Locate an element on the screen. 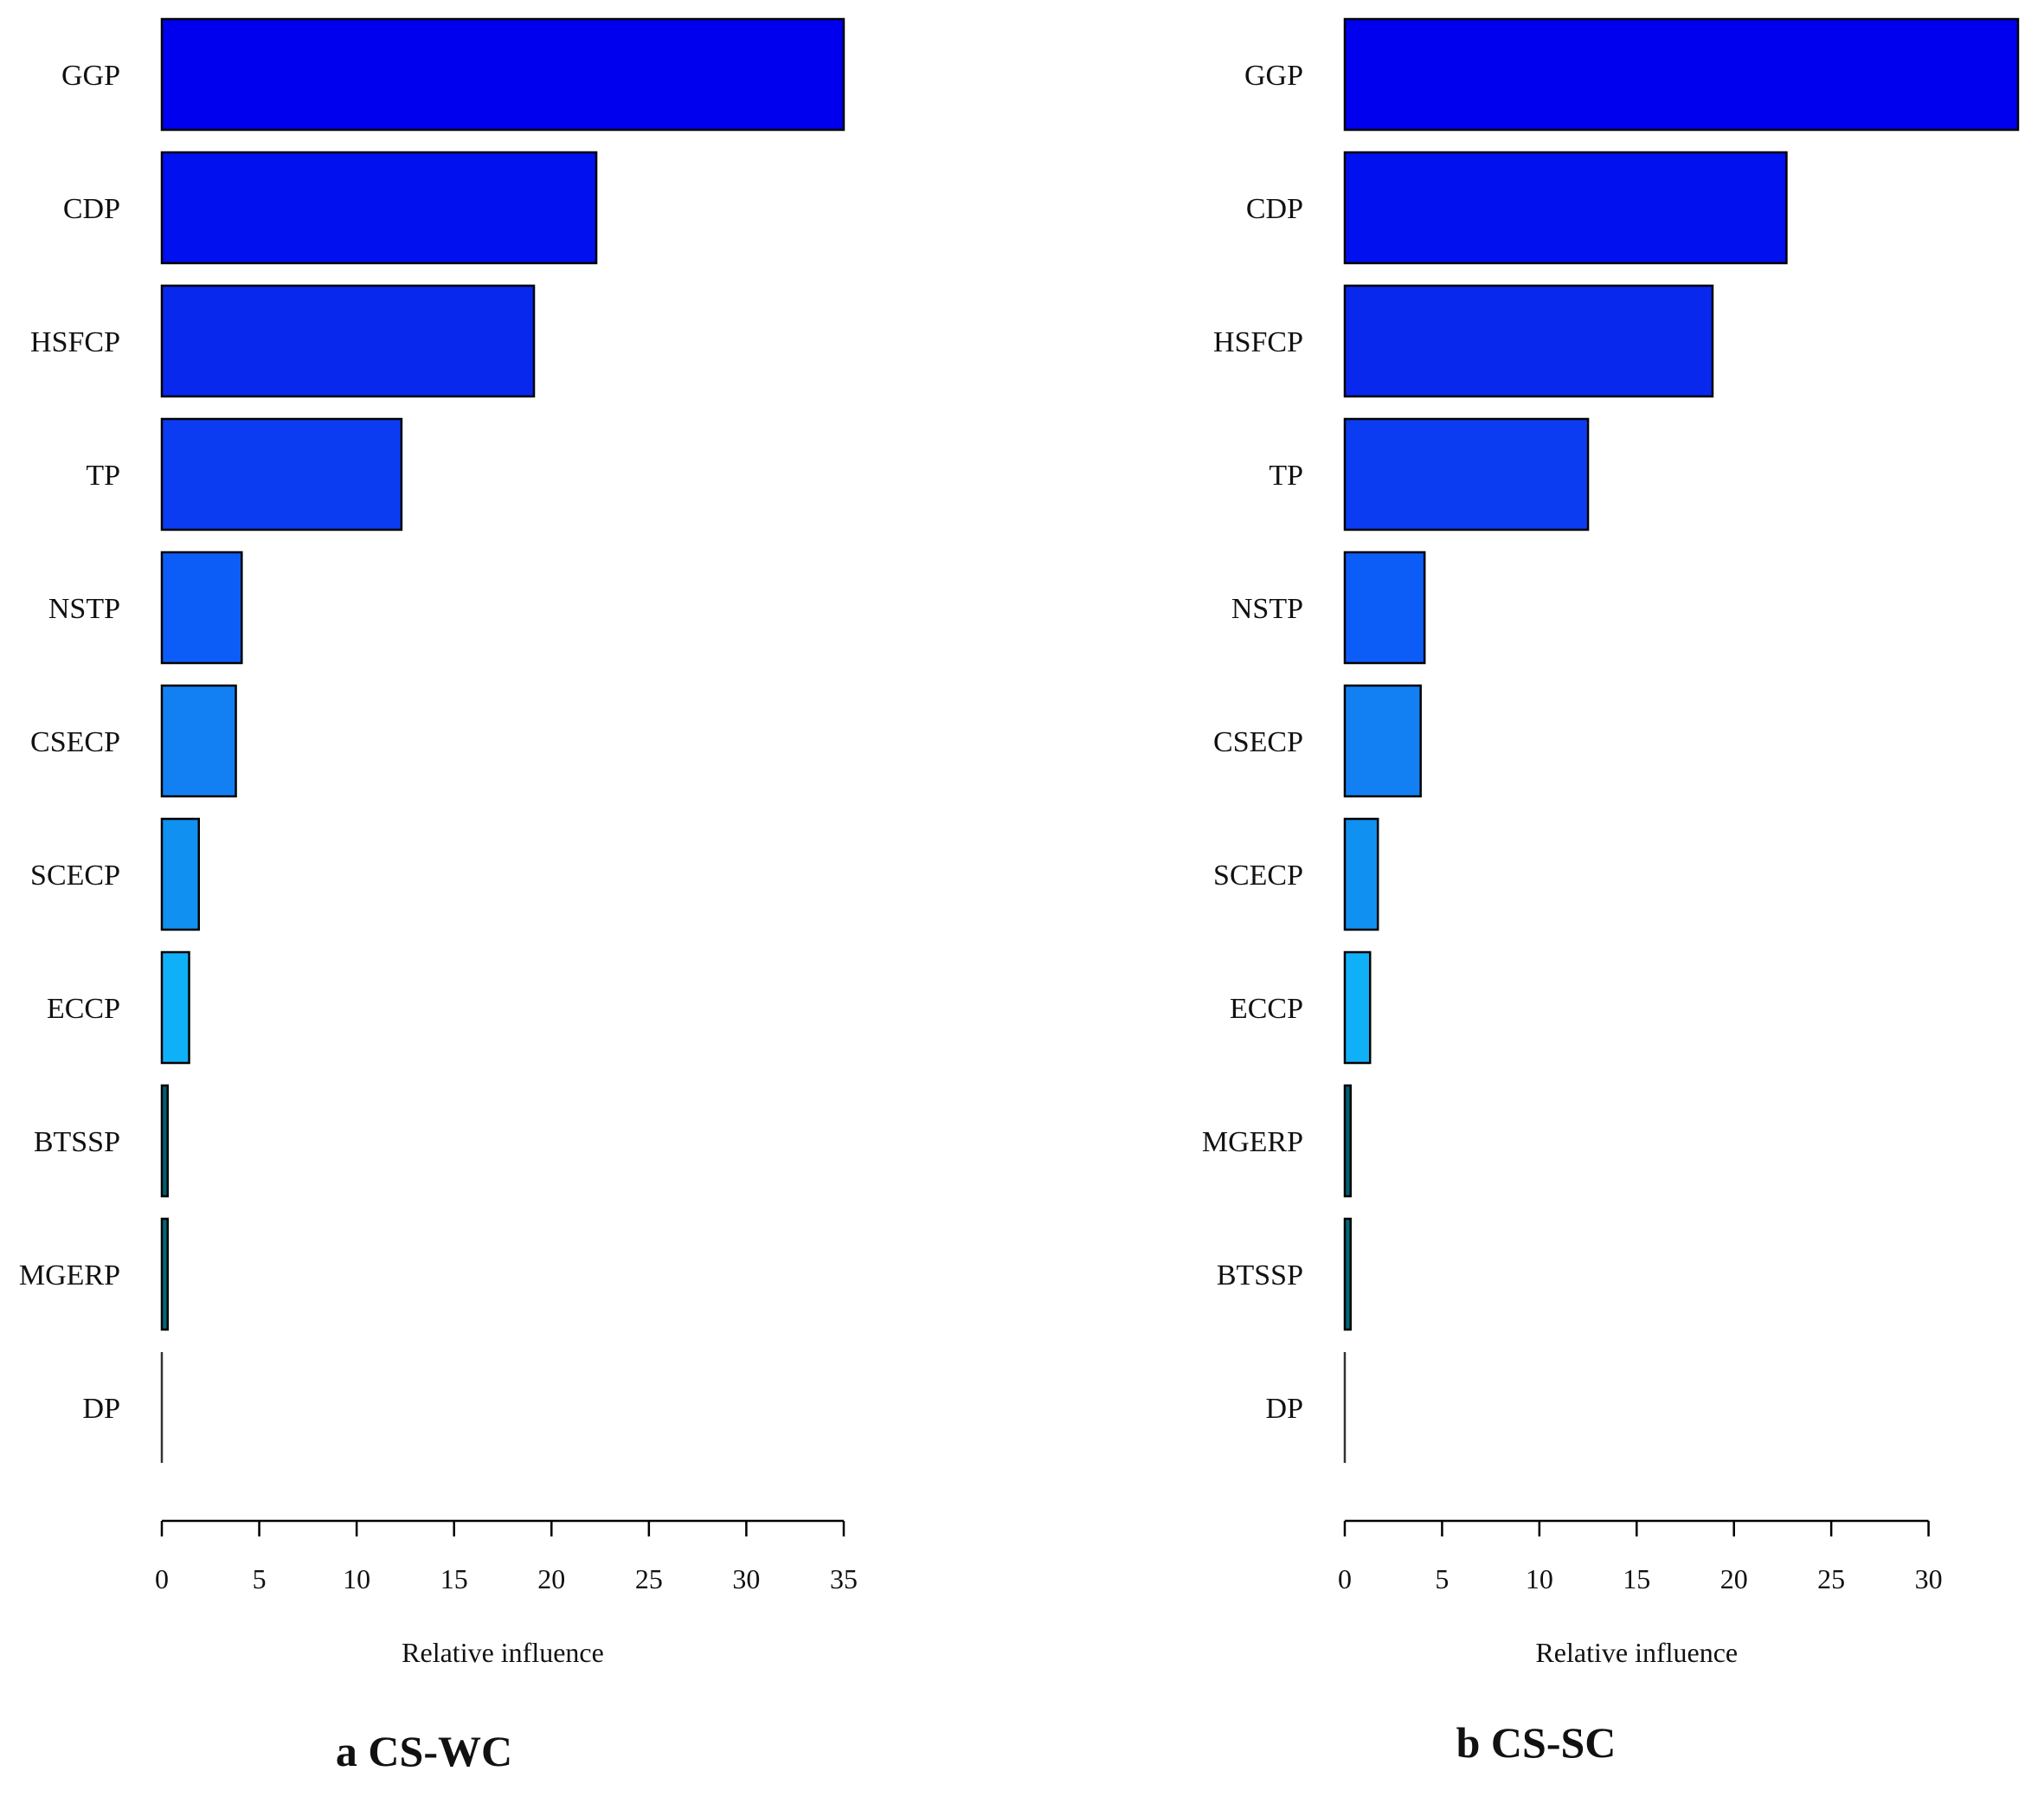 The height and width of the screenshot is (1797, 2044). panel-title: b CS-SC is located at coordinates (1536, 1743).